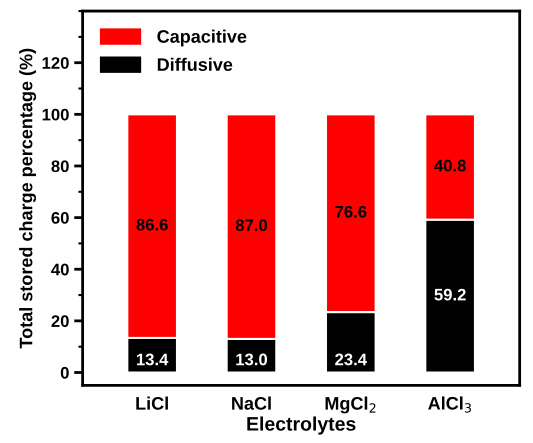 This screenshot has height=443, width=533. What do you see at coordinates (152, 403) in the screenshot?
I see `x-tick-label: LiCl` at bounding box center [152, 403].